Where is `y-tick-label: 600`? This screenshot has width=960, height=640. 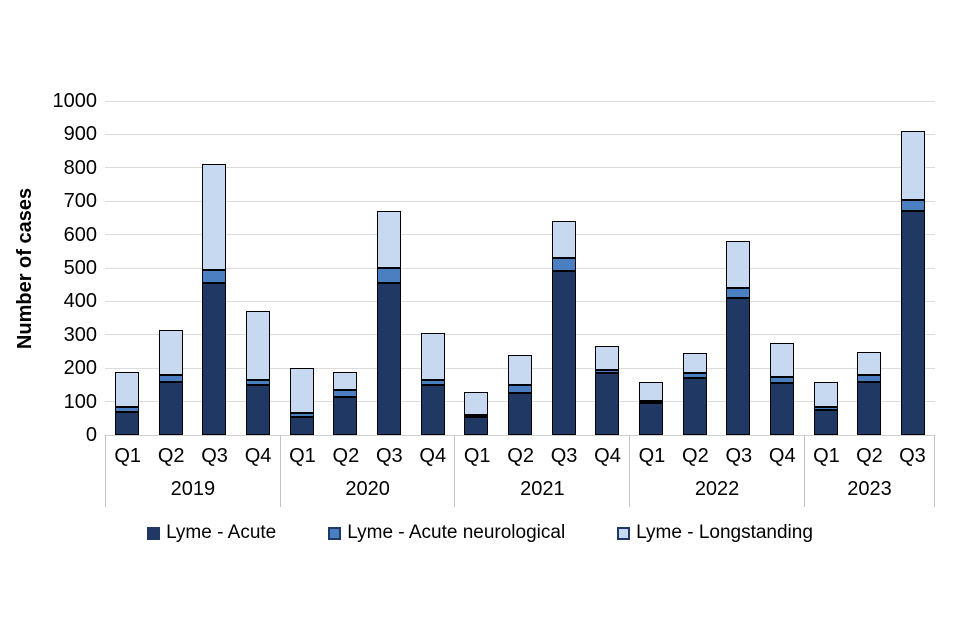
y-tick-label: 600 is located at coordinates (80, 234).